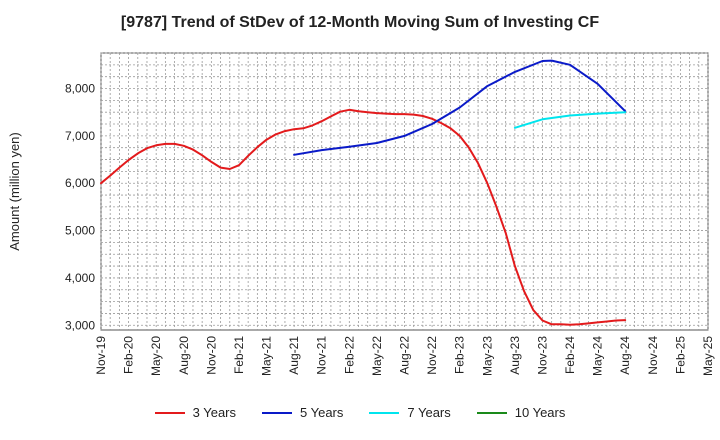 Image resolution: width=720 pixels, height=440 pixels. What do you see at coordinates (570, 355) in the screenshot?
I see `x-tick-label: Feb-24` at bounding box center [570, 355].